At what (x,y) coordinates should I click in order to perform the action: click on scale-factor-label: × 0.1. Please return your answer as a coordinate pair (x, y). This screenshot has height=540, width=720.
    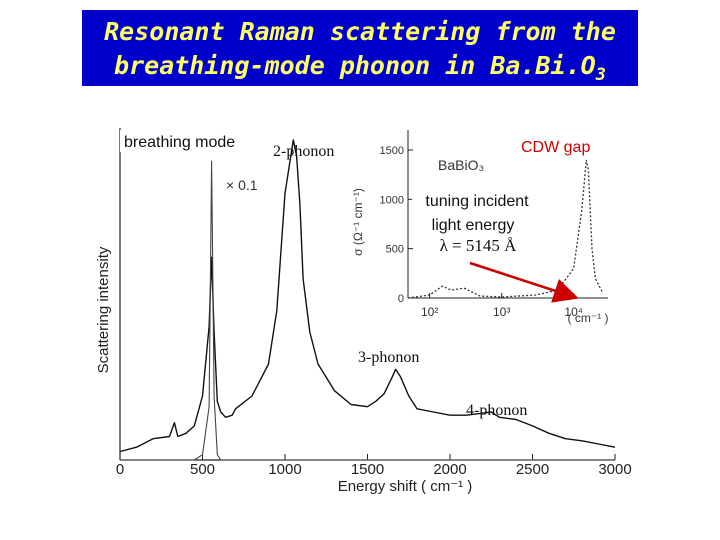
    Looking at the image, I should click on (242, 185).